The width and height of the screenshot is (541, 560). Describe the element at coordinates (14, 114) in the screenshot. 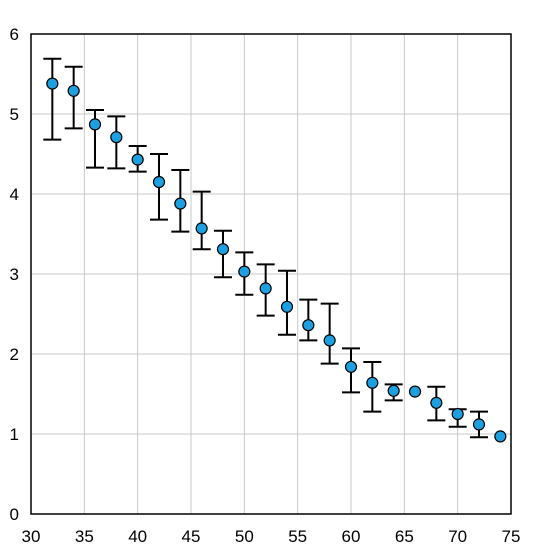

I see `y-tick-label: 5` at that location.